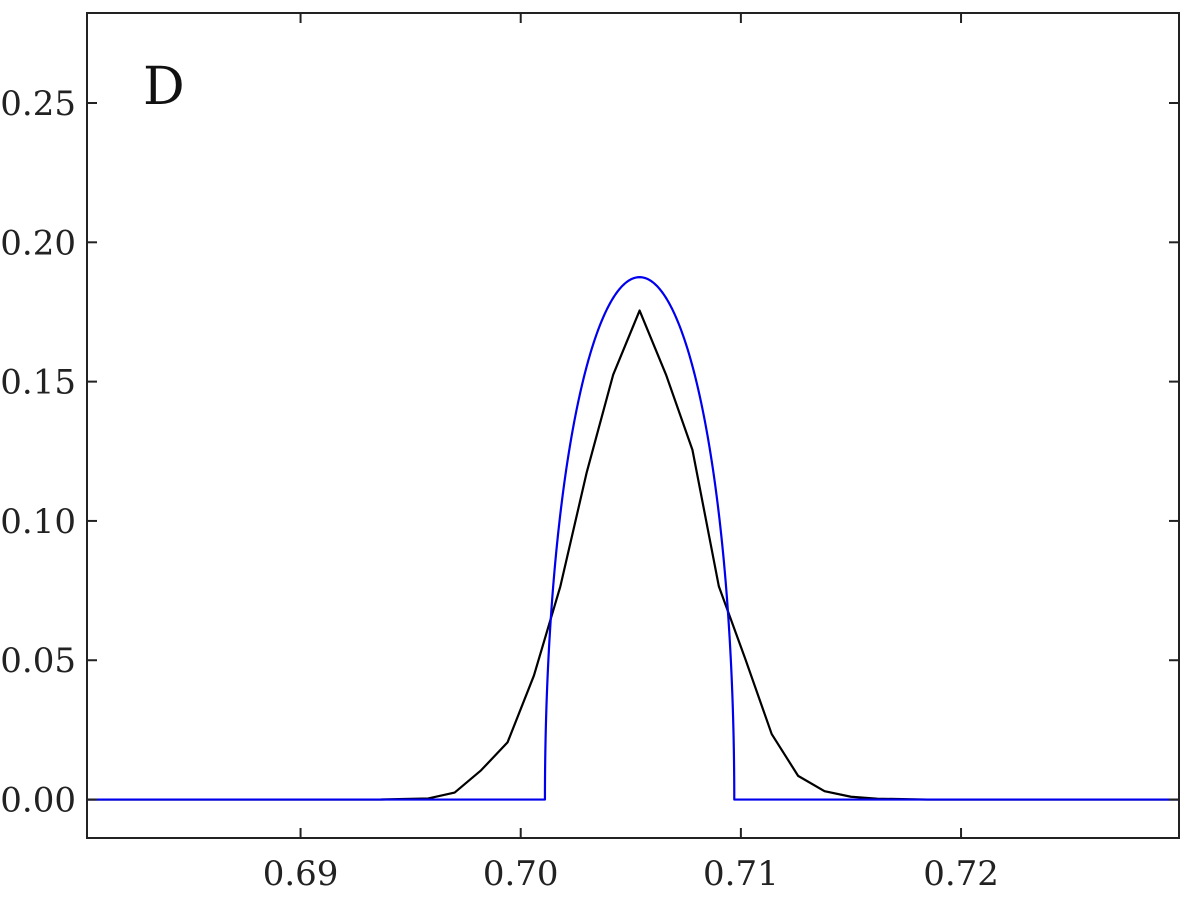 This screenshot has height=900, width=1200. Describe the element at coordinates (164, 87) in the screenshot. I see `panel-label: D` at that location.